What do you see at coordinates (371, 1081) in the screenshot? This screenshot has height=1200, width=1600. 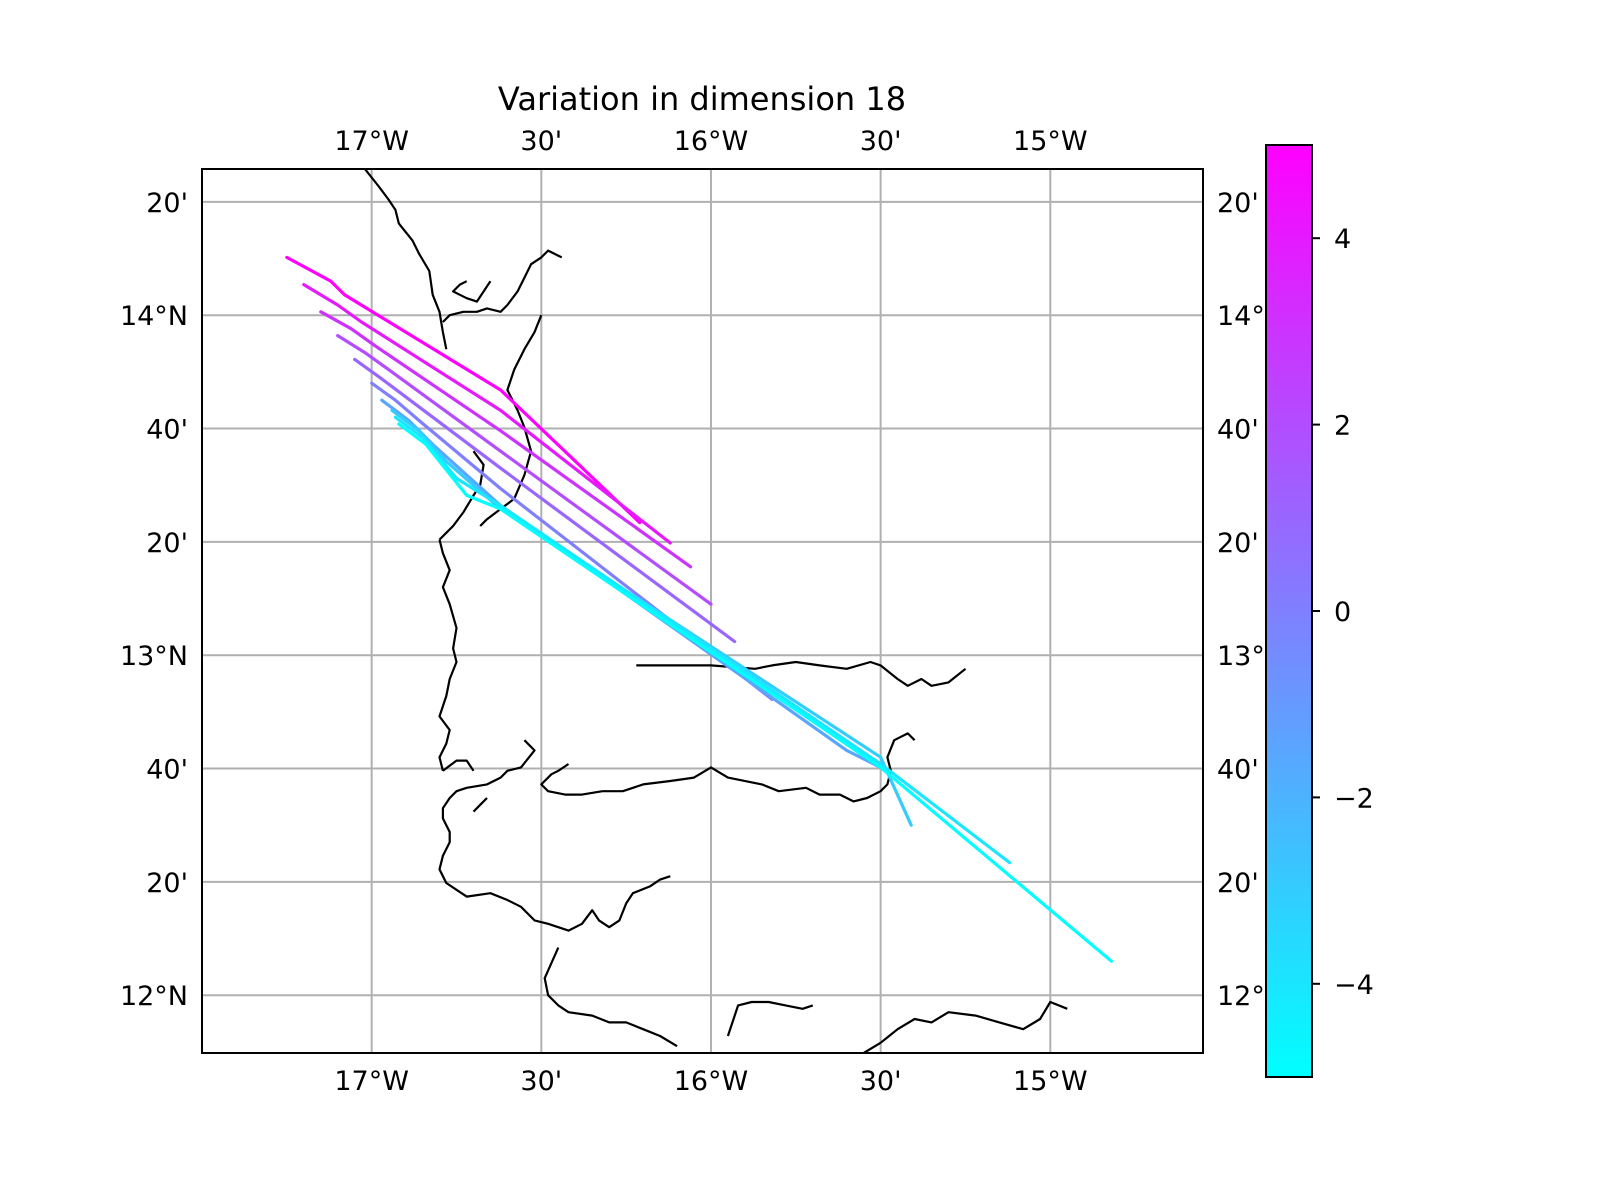 I see `lon-label-bottom: 17°W` at bounding box center [371, 1081].